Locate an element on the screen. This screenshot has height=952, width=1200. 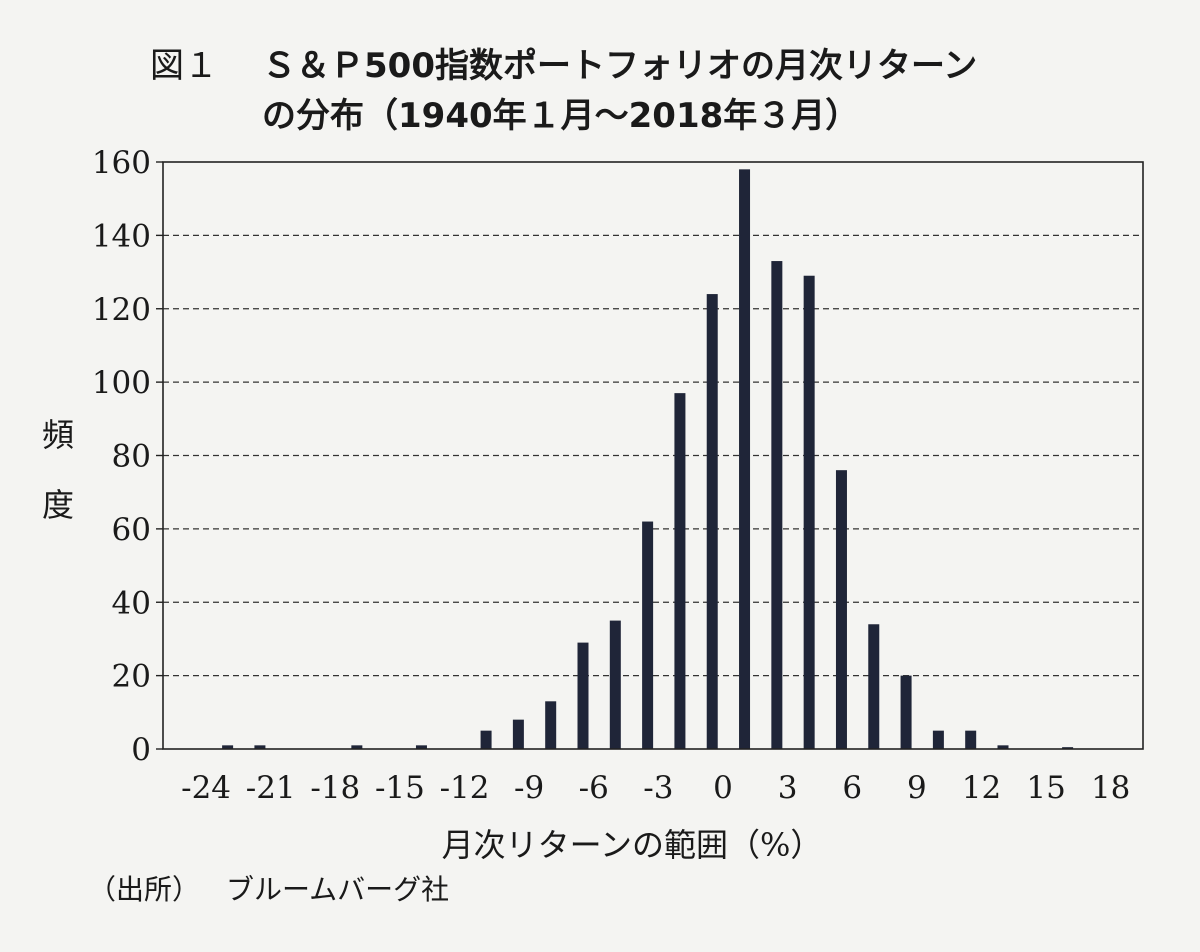
x-tick-label--21: -21 is located at coordinates (271, 788).